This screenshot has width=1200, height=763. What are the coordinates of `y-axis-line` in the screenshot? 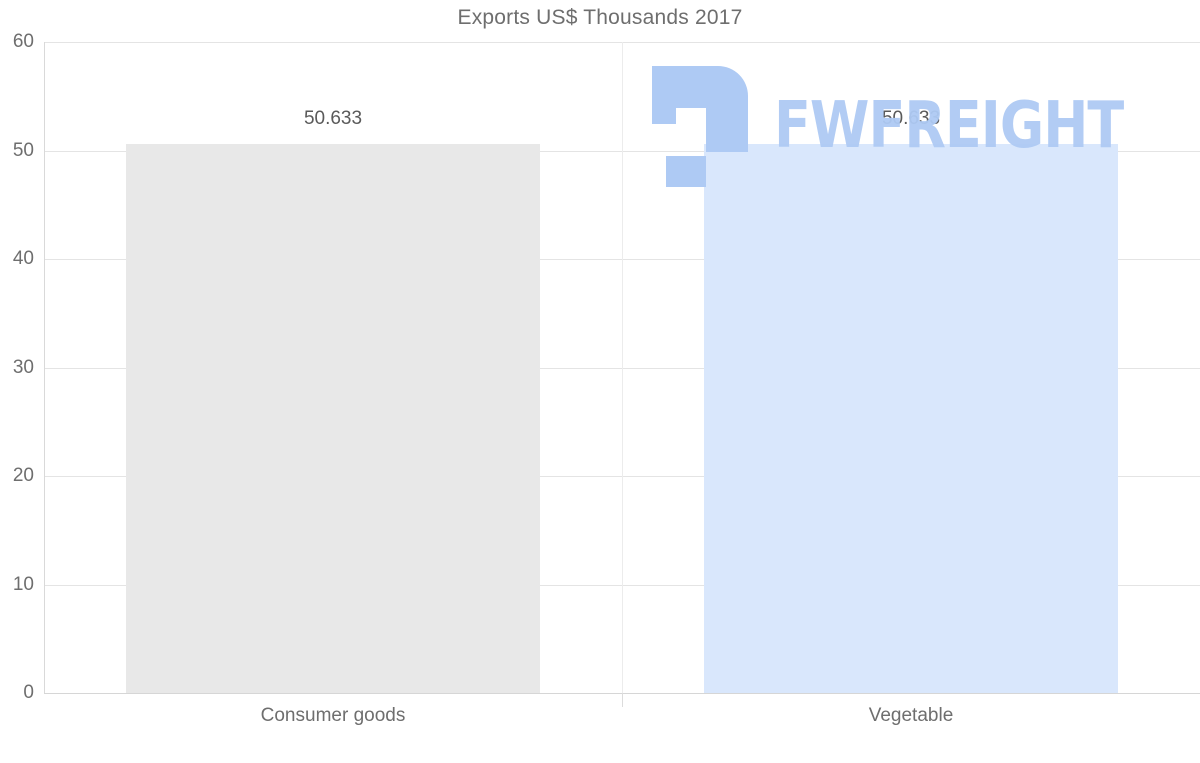 It's located at (44, 367).